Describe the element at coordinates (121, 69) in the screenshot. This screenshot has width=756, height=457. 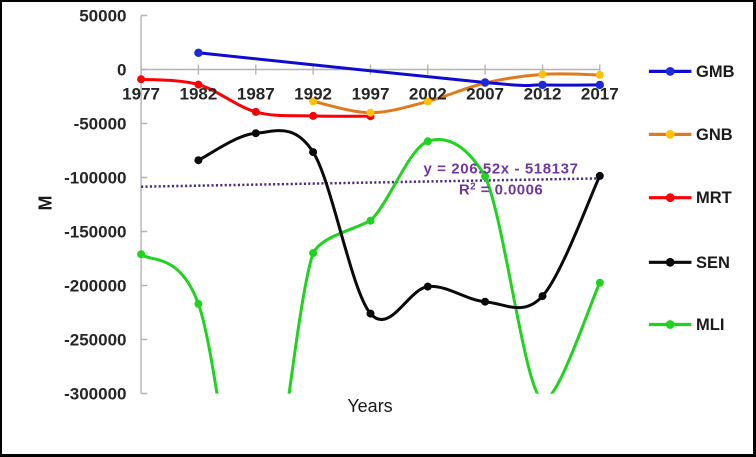
I see `svg-text: 0` at that location.